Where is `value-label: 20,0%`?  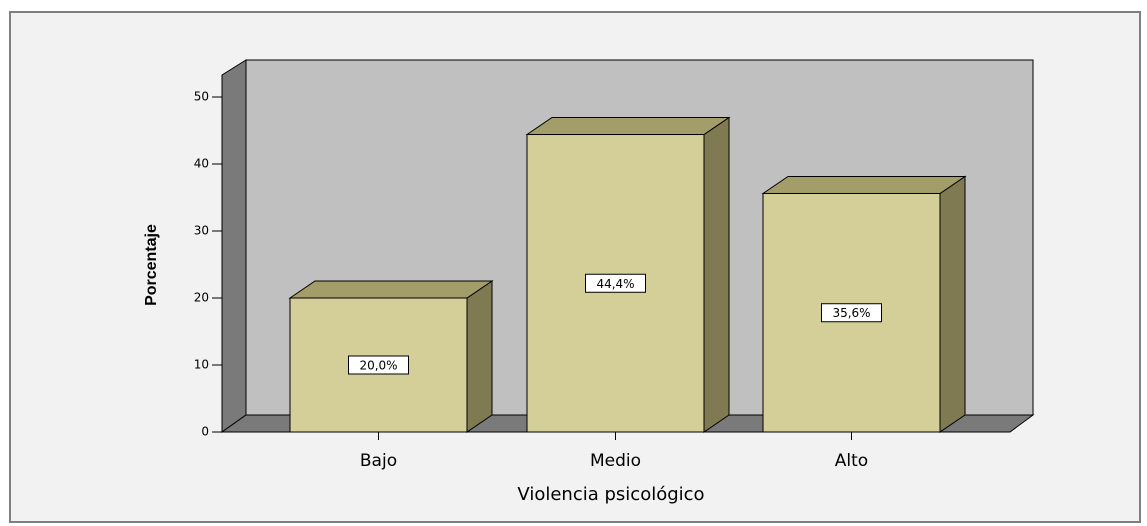
value-label: 20,0% is located at coordinates (378, 366).